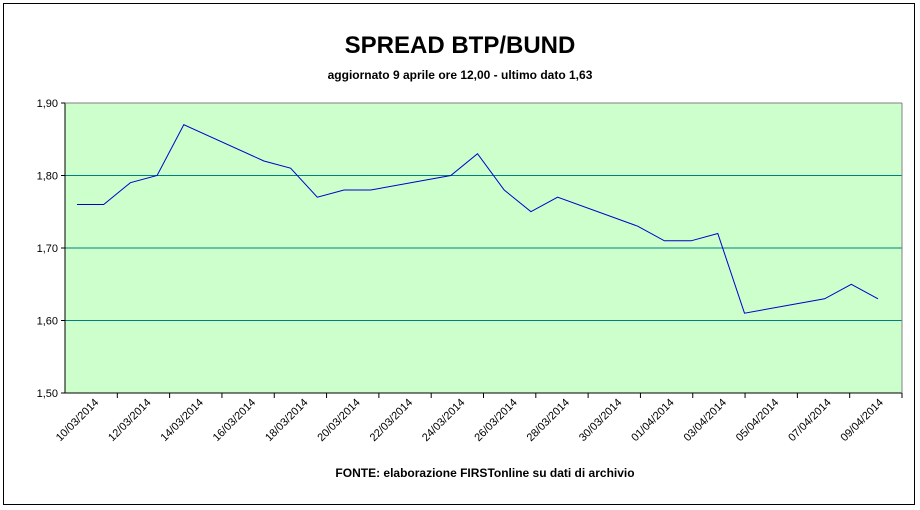 Image resolution: width=920 pixels, height=510 pixels. I want to click on x-tick-label: 01/04/2014, so click(652, 420).